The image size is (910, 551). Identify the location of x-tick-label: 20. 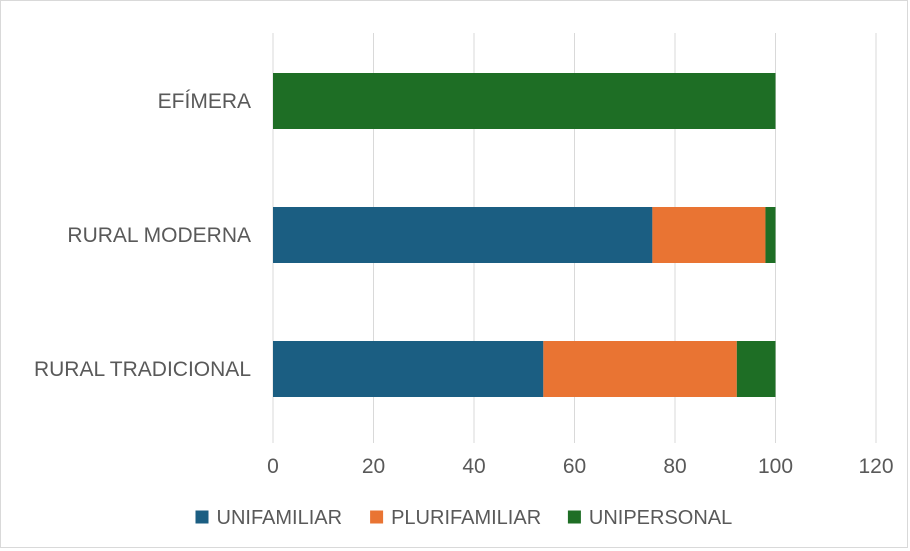
(373, 466).